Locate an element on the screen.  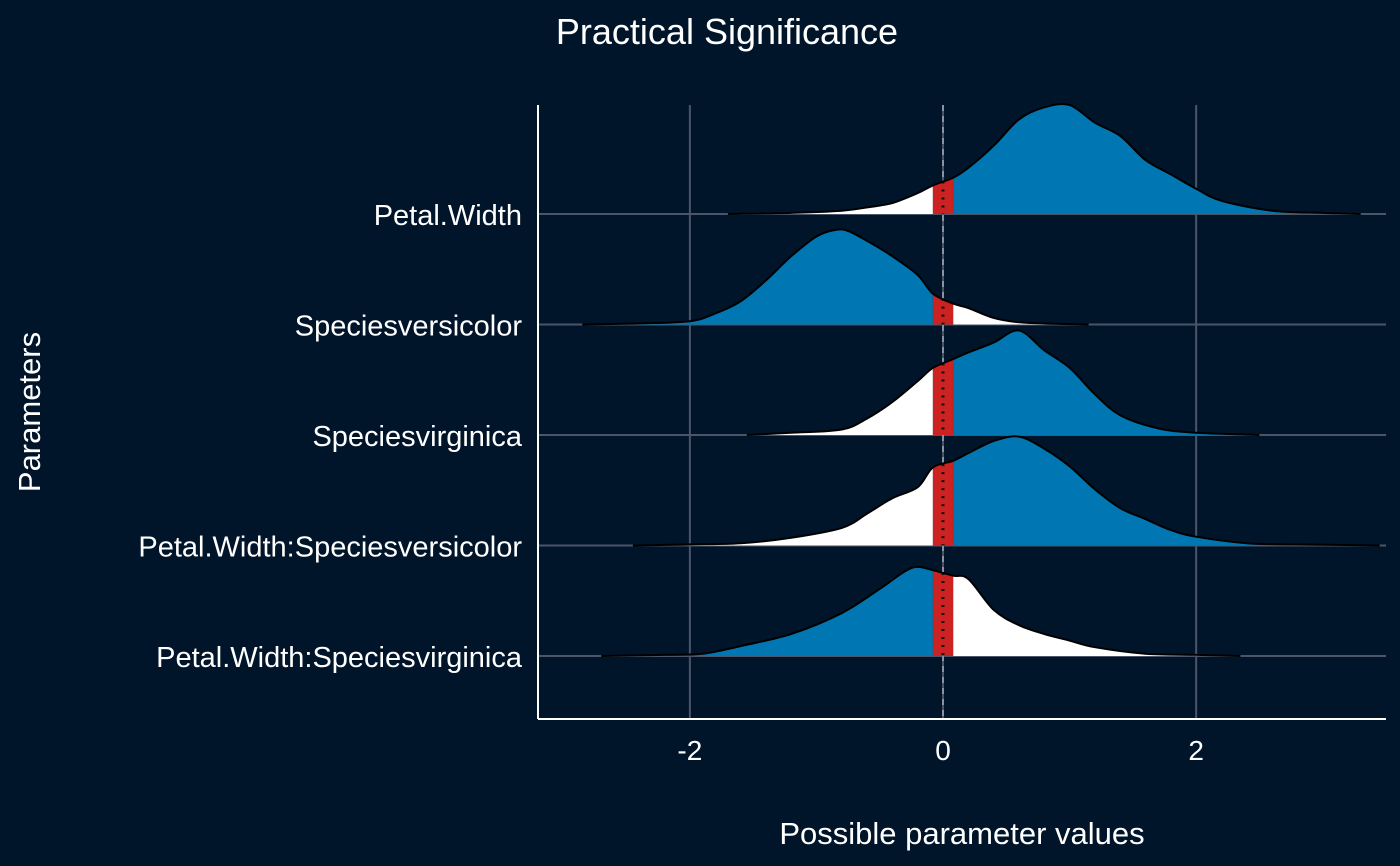
x-tick-label: -2 is located at coordinates (689, 750).